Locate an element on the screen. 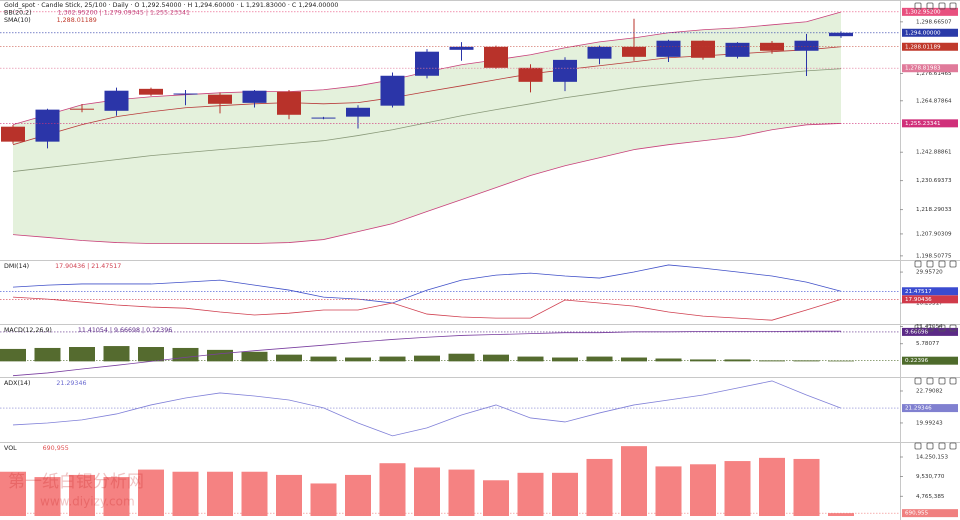 The width and height of the screenshot is (960, 520). legend-values: 17.90436 | 21.47517 is located at coordinates (88, 266).